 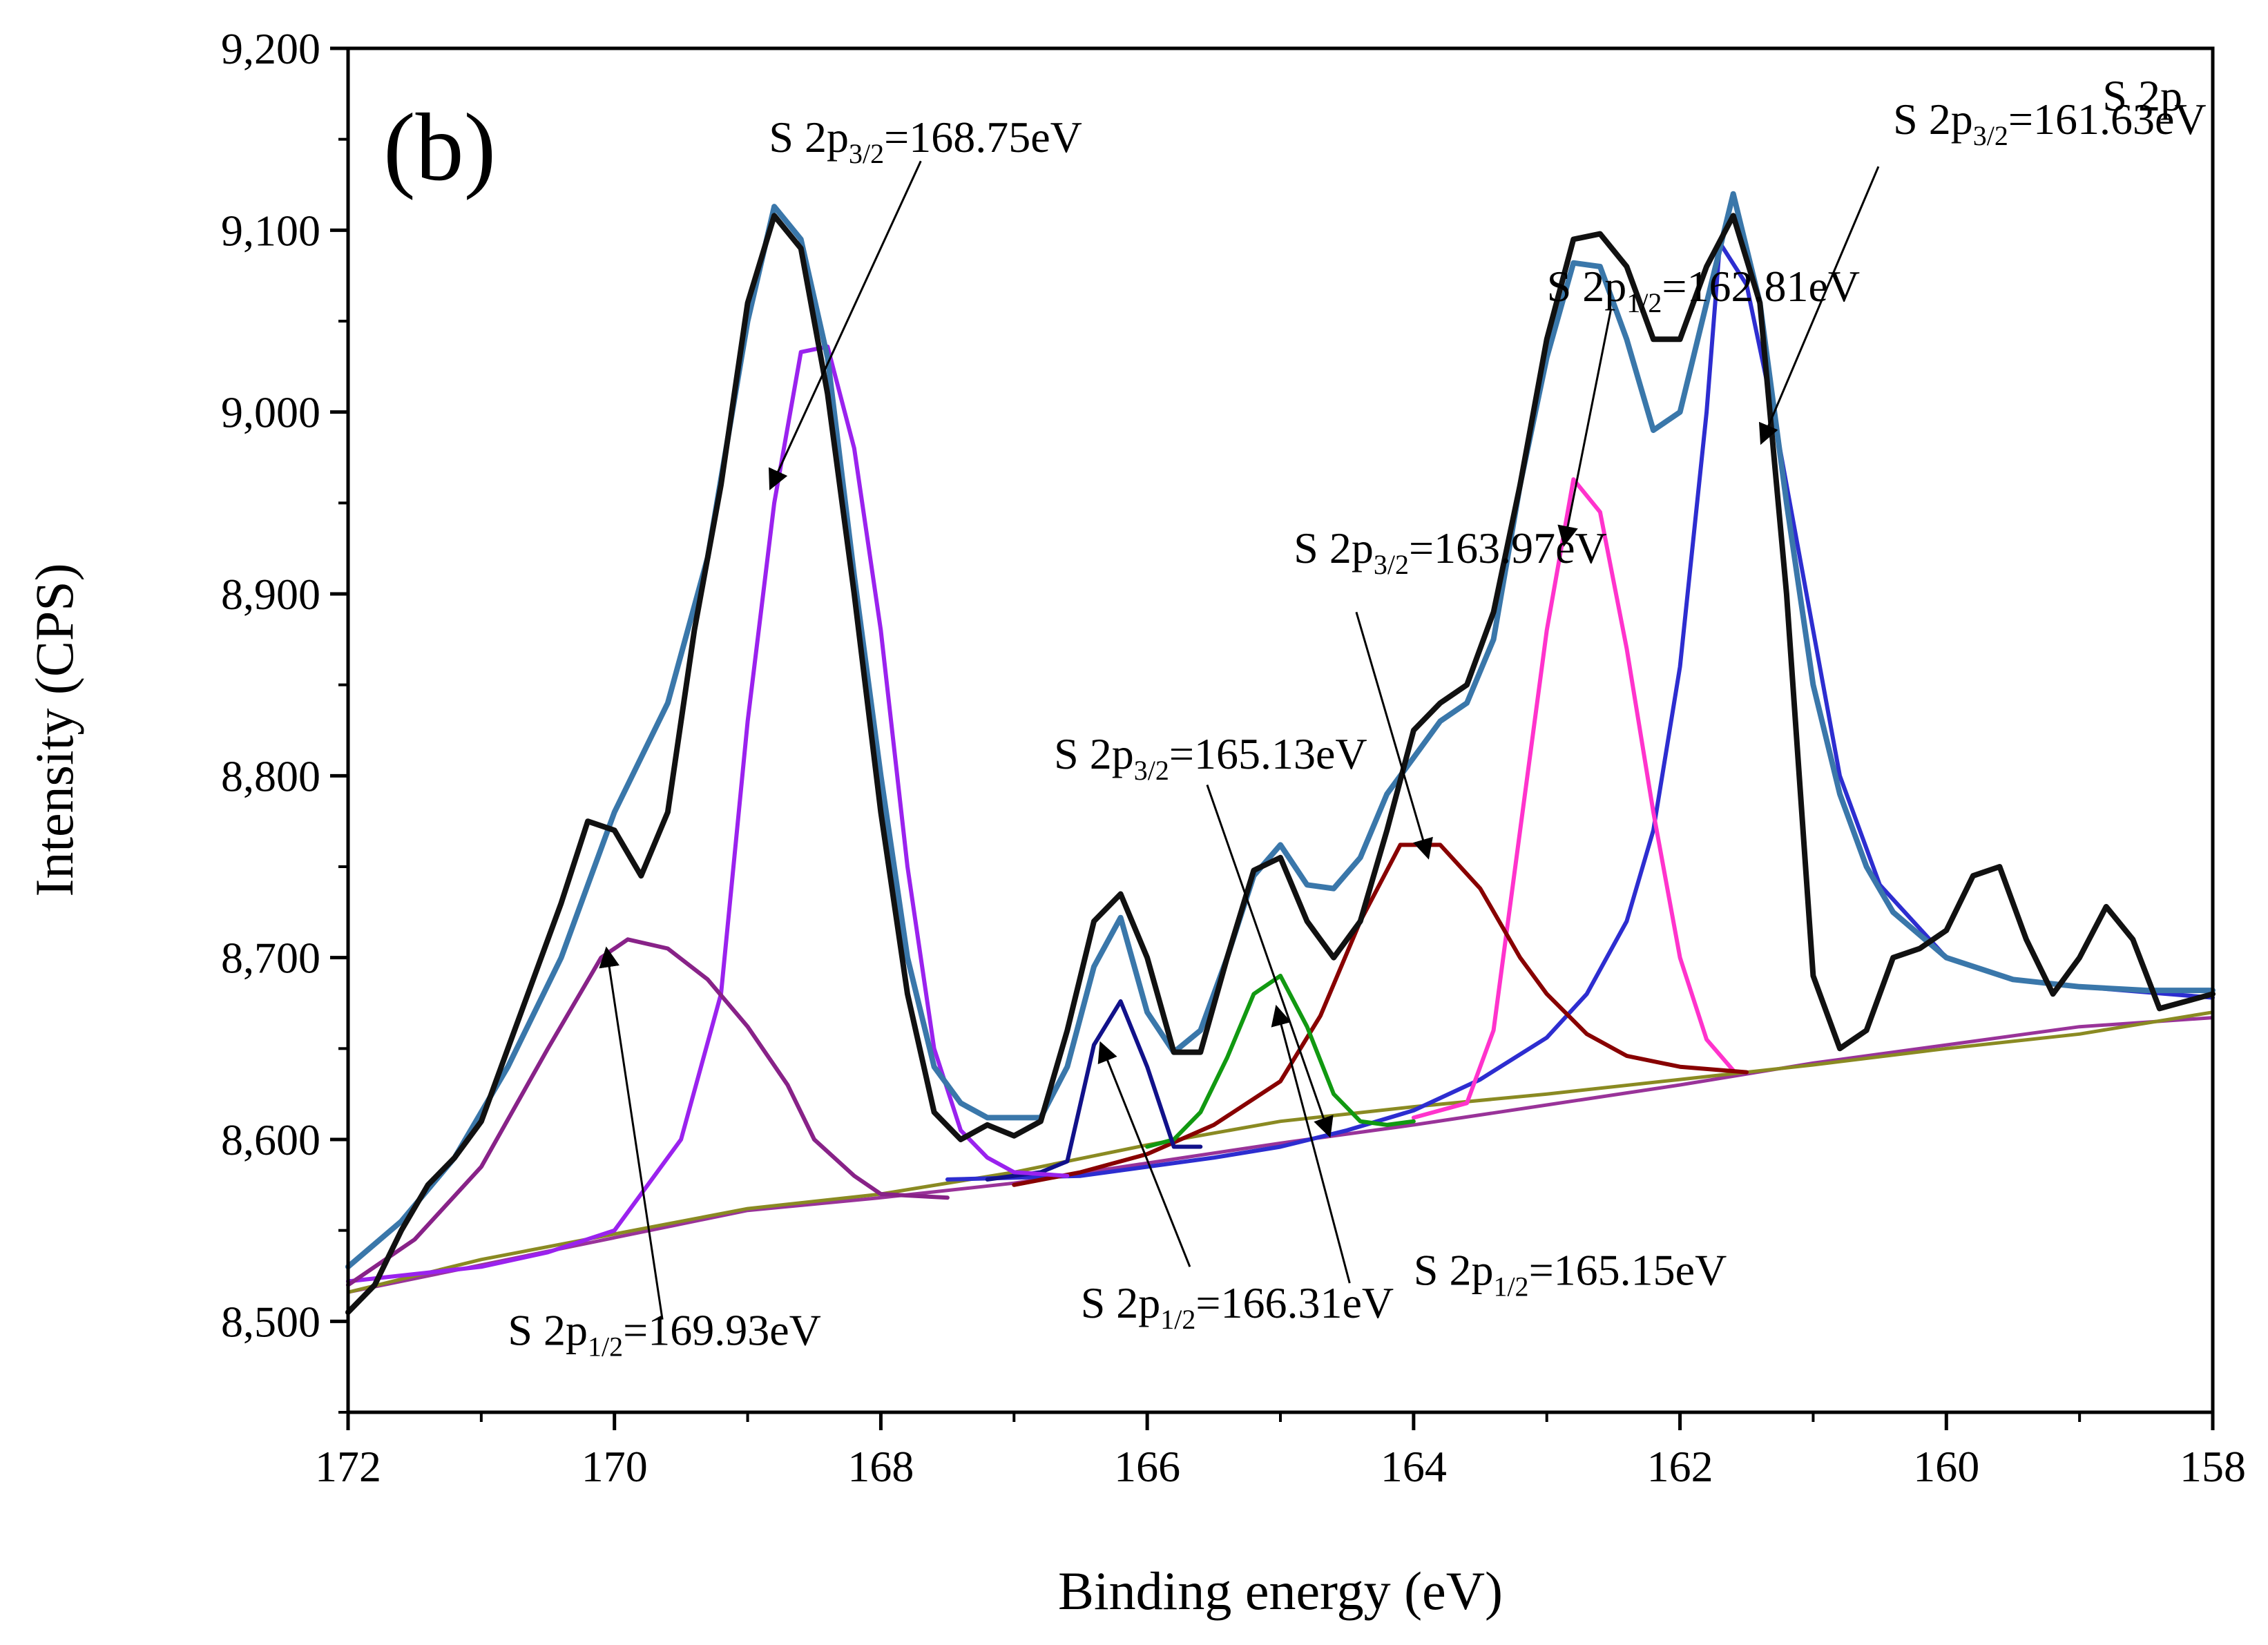 I want to click on x-tick-label: 160, so click(x=1946, y=1466).